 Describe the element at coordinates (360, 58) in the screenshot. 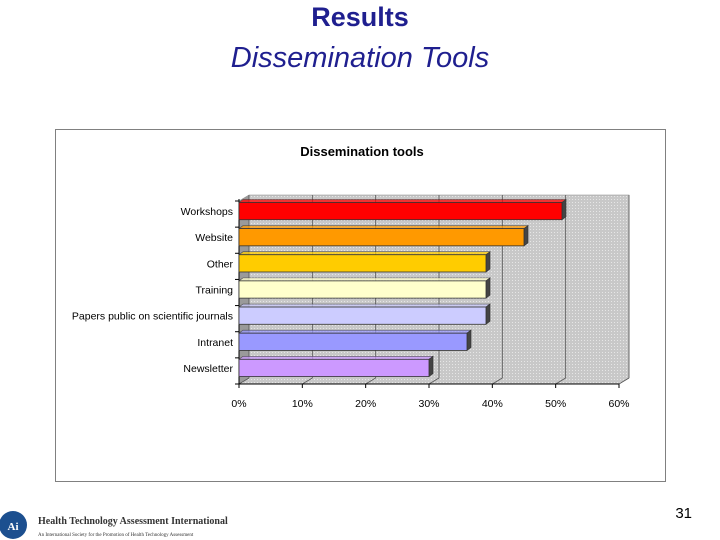

I see `slide-subtitle: Dissemination Tools` at that location.